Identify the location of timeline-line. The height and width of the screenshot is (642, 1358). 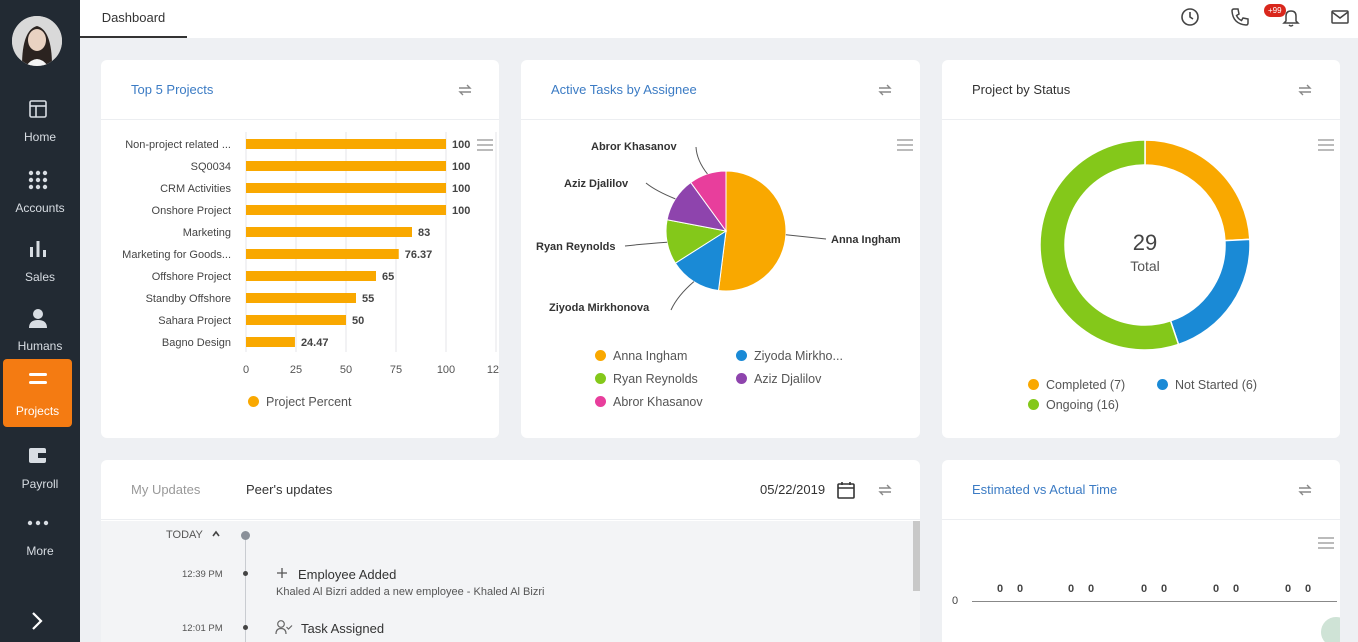
(245, 591).